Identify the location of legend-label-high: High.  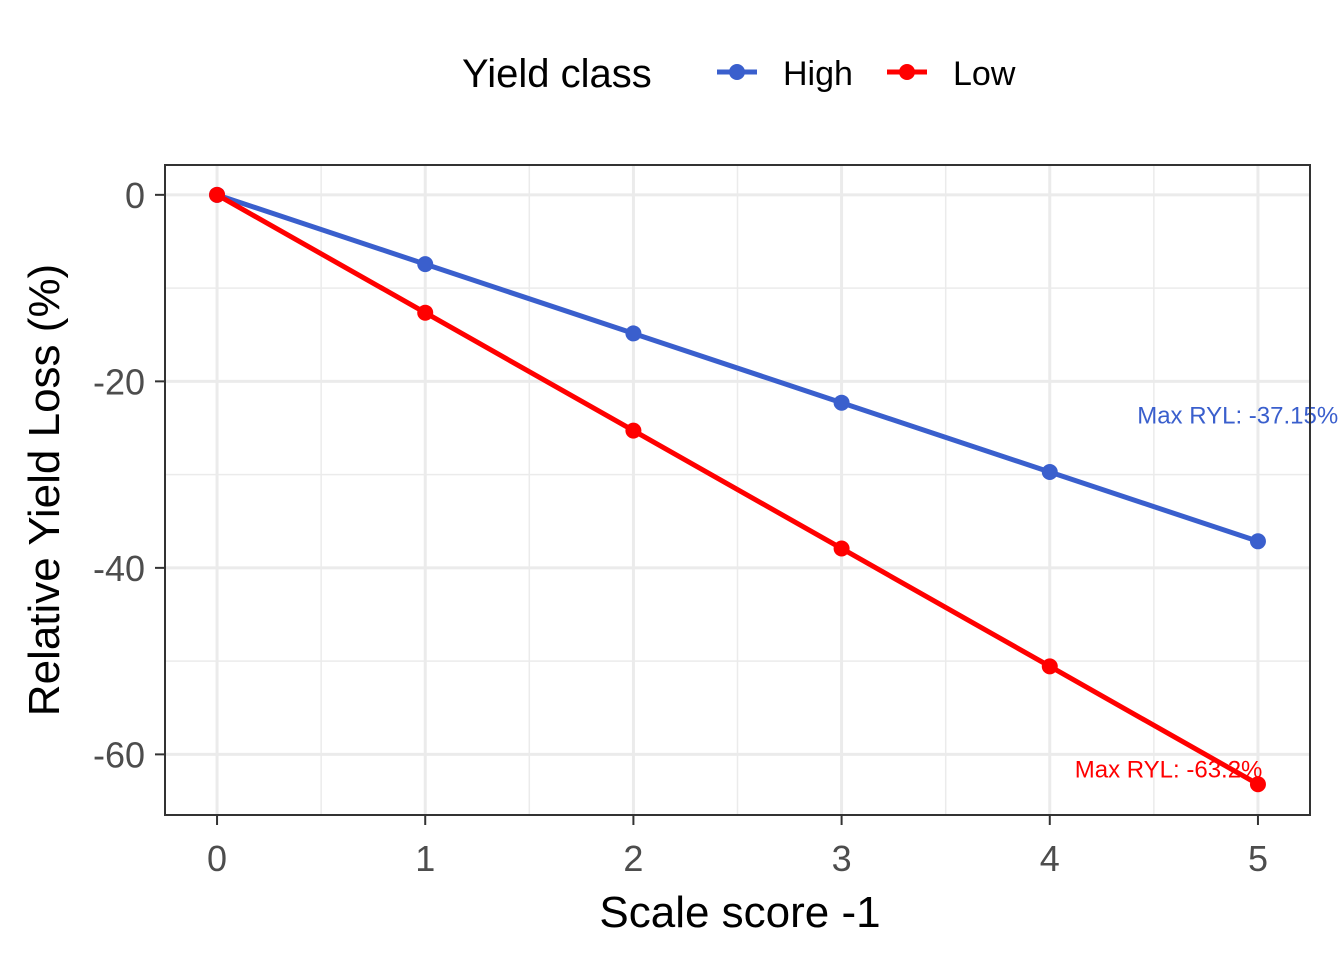
(818, 74).